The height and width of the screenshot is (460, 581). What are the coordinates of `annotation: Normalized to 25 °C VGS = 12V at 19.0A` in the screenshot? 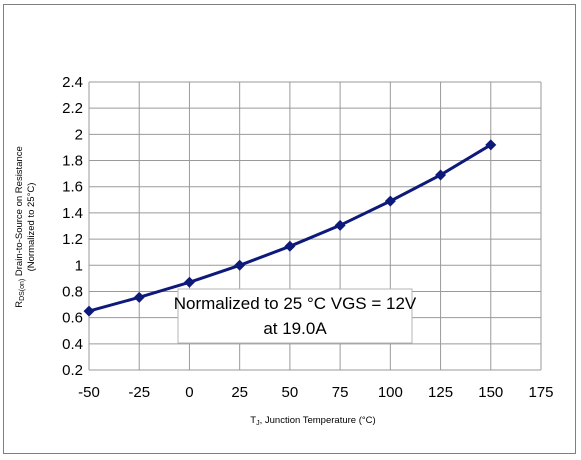 It's located at (295, 316).